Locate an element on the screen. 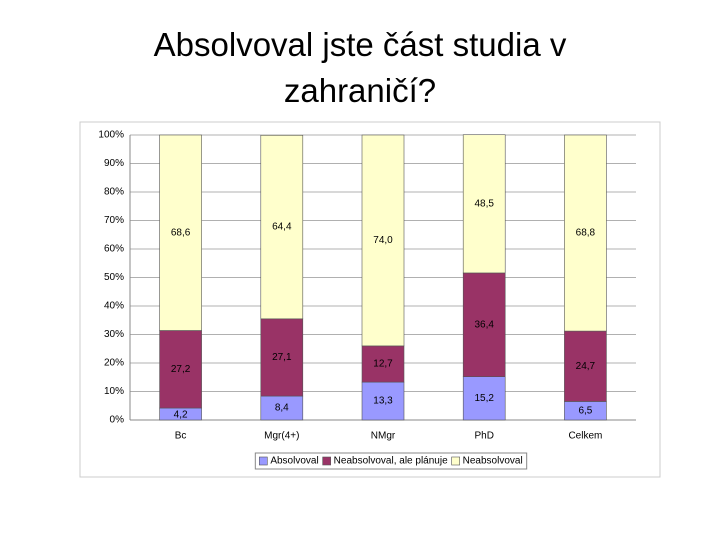 The height and width of the screenshot is (540, 720). data-label: 8,4 is located at coordinates (282, 408).